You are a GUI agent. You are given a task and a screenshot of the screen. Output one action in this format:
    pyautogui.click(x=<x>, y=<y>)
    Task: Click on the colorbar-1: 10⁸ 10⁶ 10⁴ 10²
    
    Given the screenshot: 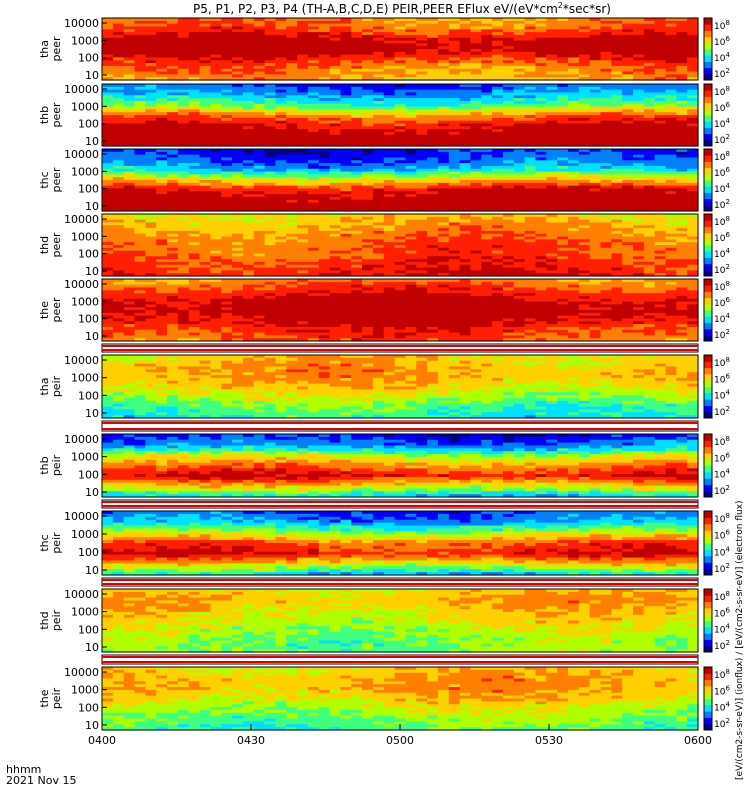 What is the action you would take?
    pyautogui.click(x=717, y=49)
    